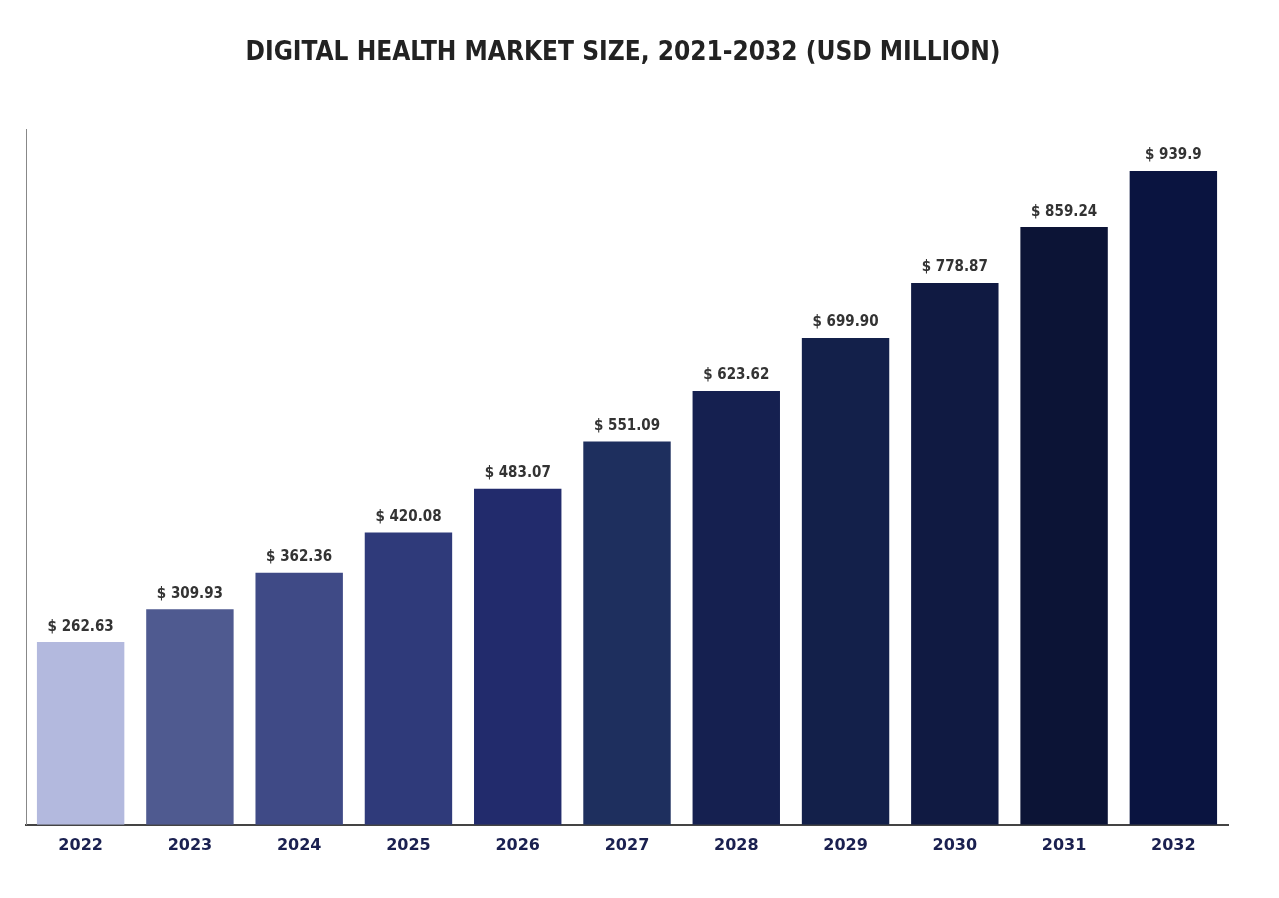 This screenshot has width=1279, height=898. Describe the element at coordinates (736, 374) in the screenshot. I see `data-label: $ 623.62` at that location.